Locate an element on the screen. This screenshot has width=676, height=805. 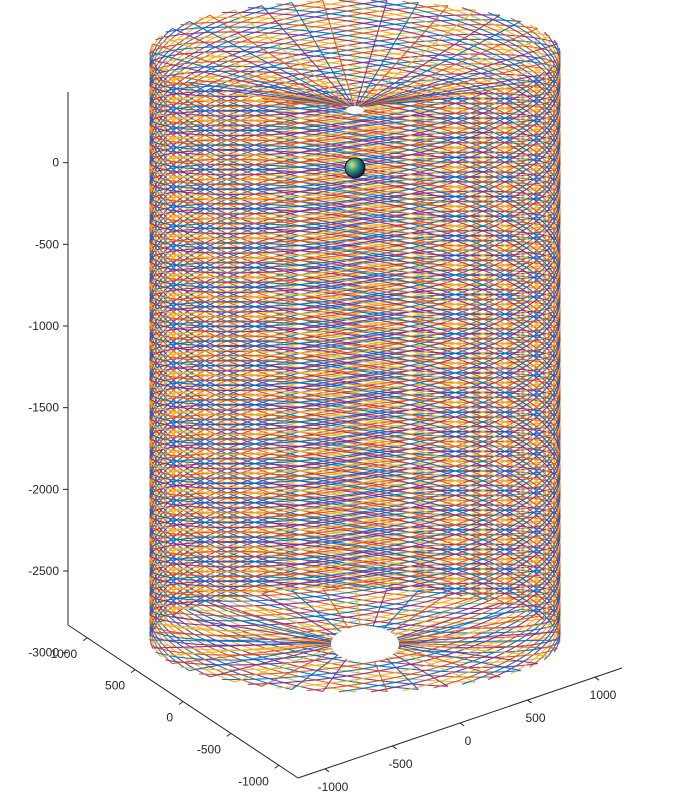
z-tick-label: 0 is located at coordinates (55, 163).